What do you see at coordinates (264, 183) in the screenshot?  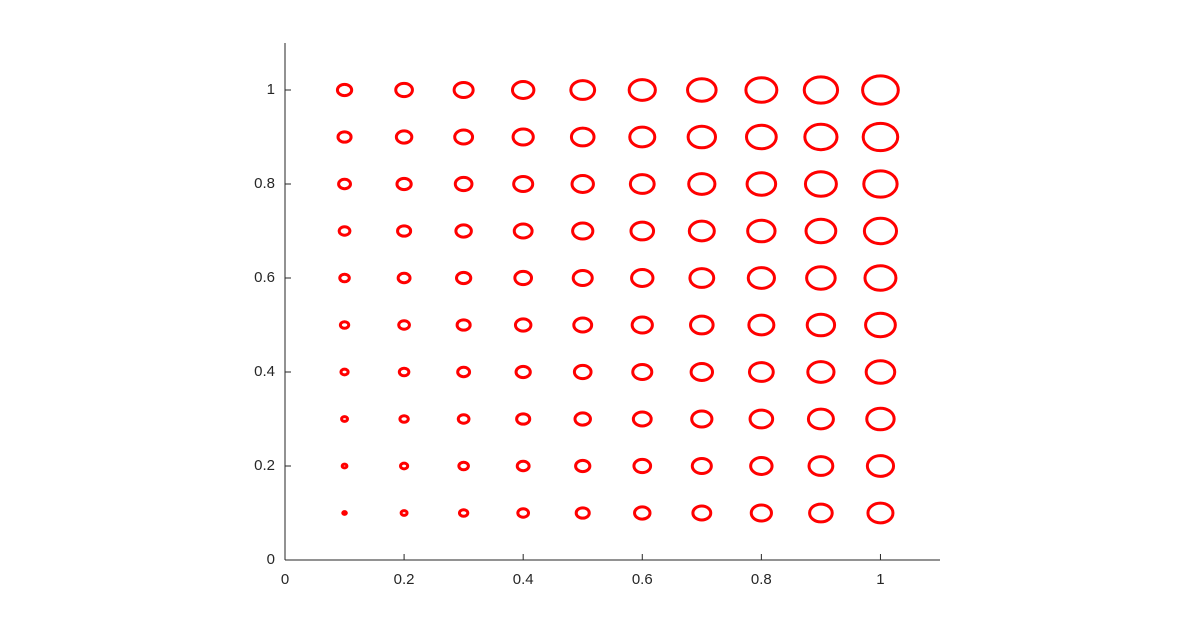 I see `y-tick-label: 0.8` at bounding box center [264, 183].